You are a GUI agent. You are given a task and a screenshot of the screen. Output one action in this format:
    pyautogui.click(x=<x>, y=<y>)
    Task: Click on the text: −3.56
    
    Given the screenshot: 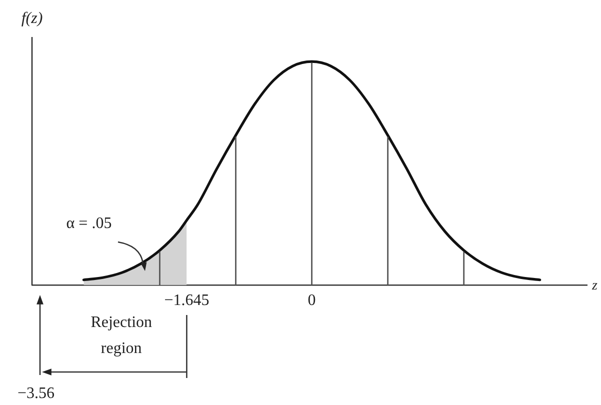 What is the action you would take?
    pyautogui.click(x=36, y=393)
    